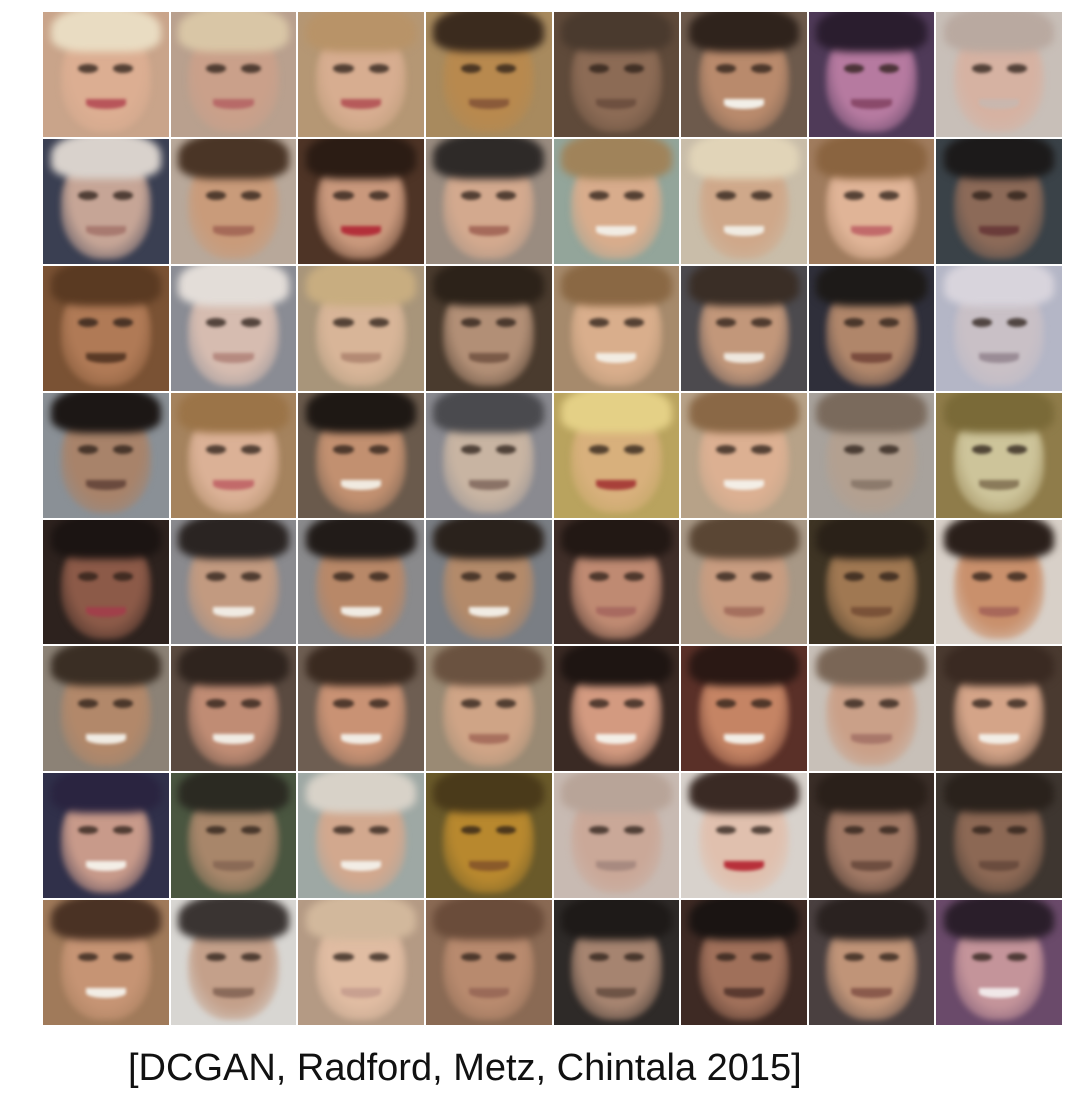 Image resolution: width=1080 pixels, height=1115 pixels. Describe the element at coordinates (361, 582) in the screenshot. I see `face-tile-r5-c3` at that location.